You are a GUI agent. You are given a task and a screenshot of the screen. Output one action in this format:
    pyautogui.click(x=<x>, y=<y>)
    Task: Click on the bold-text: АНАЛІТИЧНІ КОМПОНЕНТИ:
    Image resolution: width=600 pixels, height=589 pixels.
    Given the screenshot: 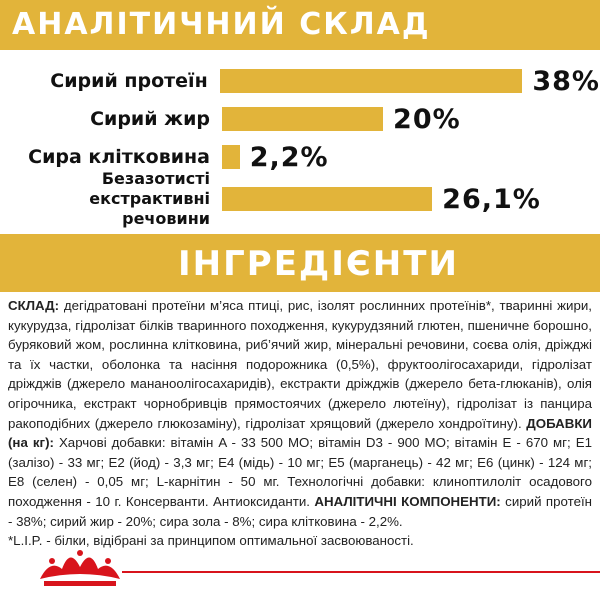 What is the action you would take?
    pyautogui.click(x=407, y=501)
    